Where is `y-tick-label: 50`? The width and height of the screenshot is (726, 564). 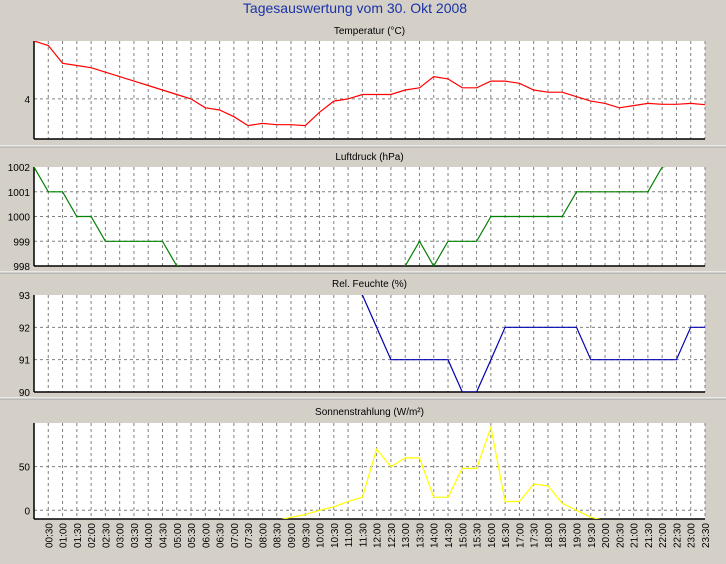
y-tick-label: 50 is located at coordinates (25, 468).